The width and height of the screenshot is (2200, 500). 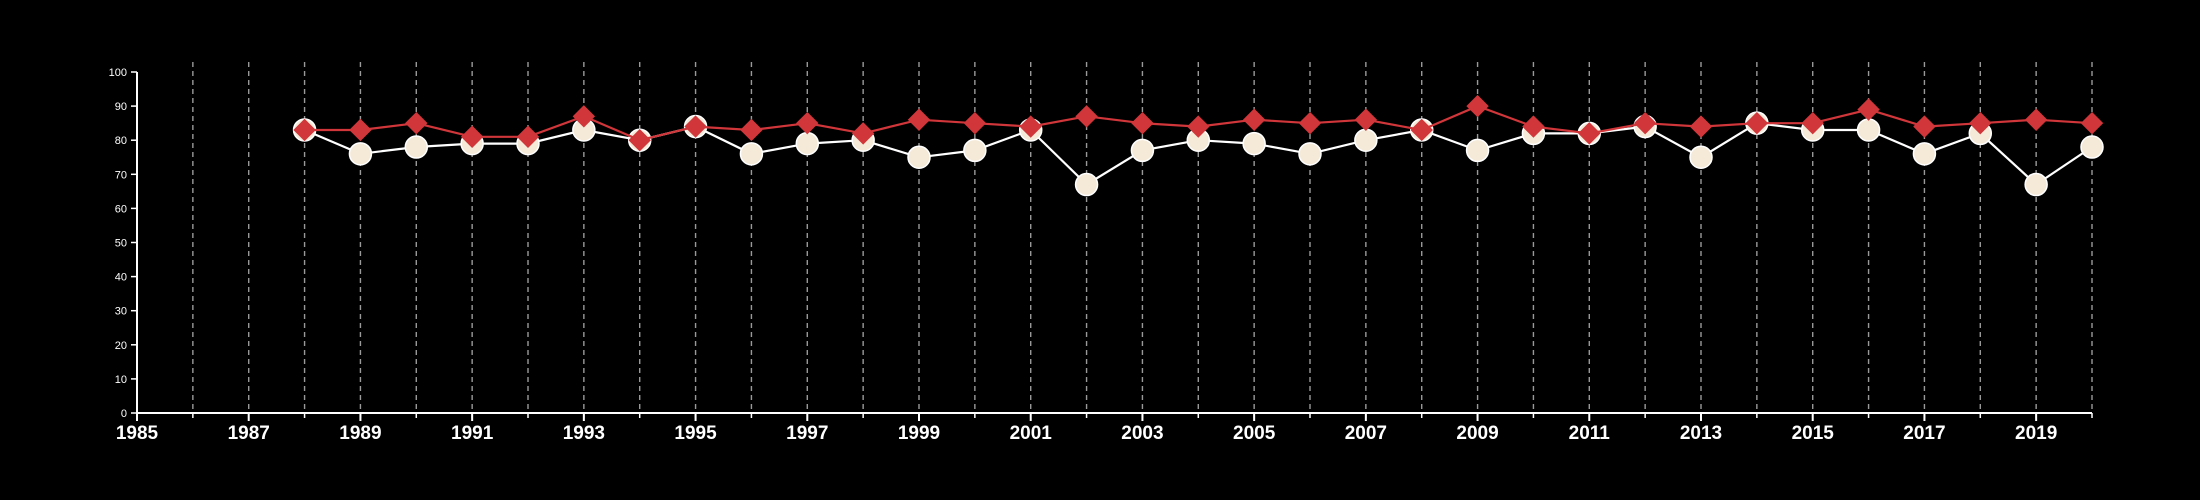 I want to click on x-tick-label: 2015, so click(x=1813, y=433).